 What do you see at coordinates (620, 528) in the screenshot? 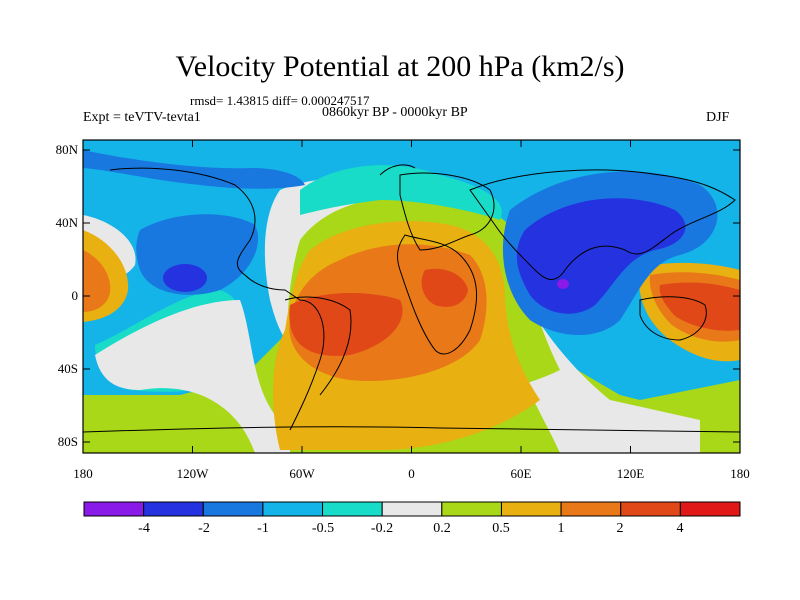
I see `colorbar-label: 2` at bounding box center [620, 528].